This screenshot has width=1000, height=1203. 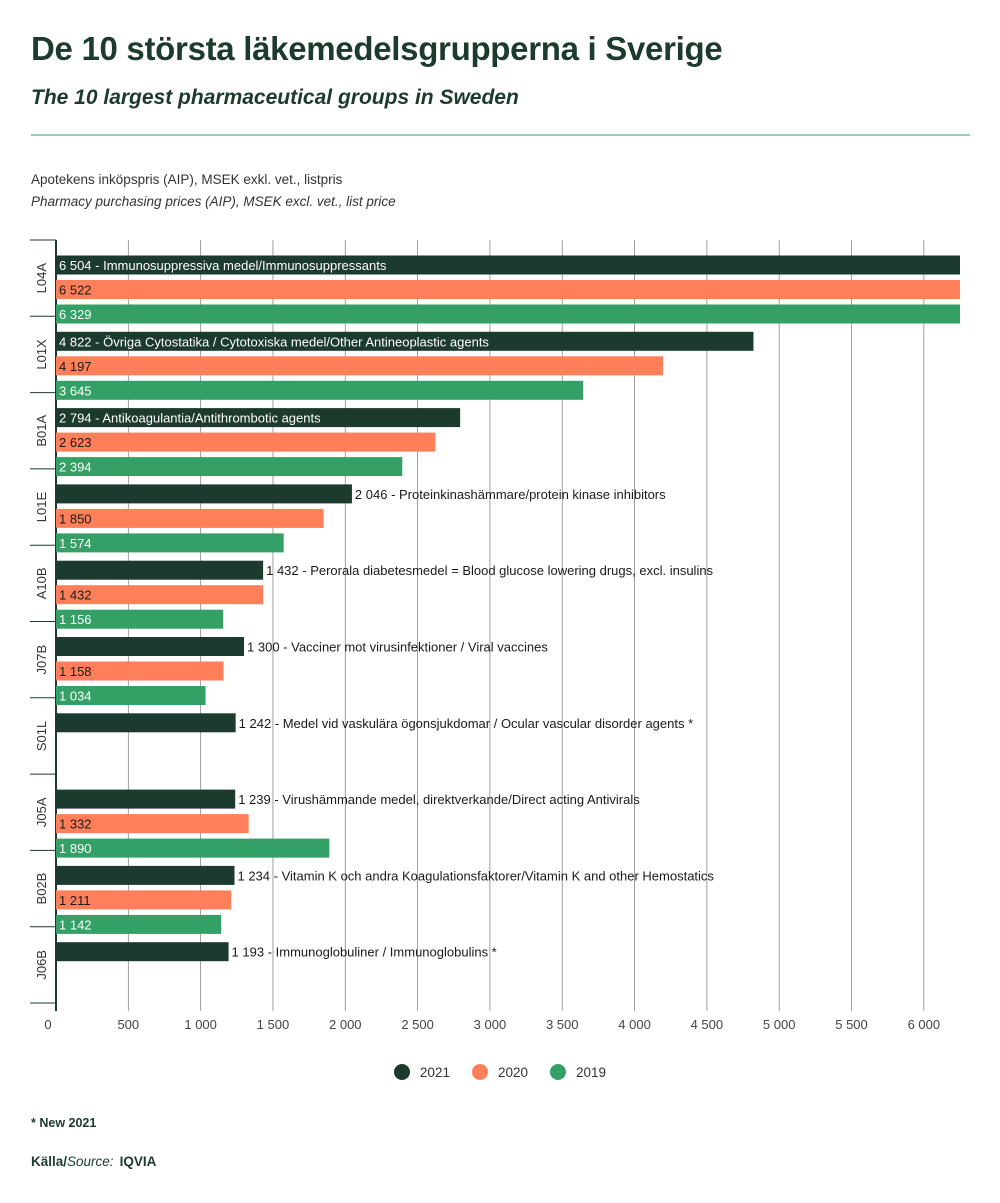 I want to click on category-label: B01A, so click(x=41, y=431).